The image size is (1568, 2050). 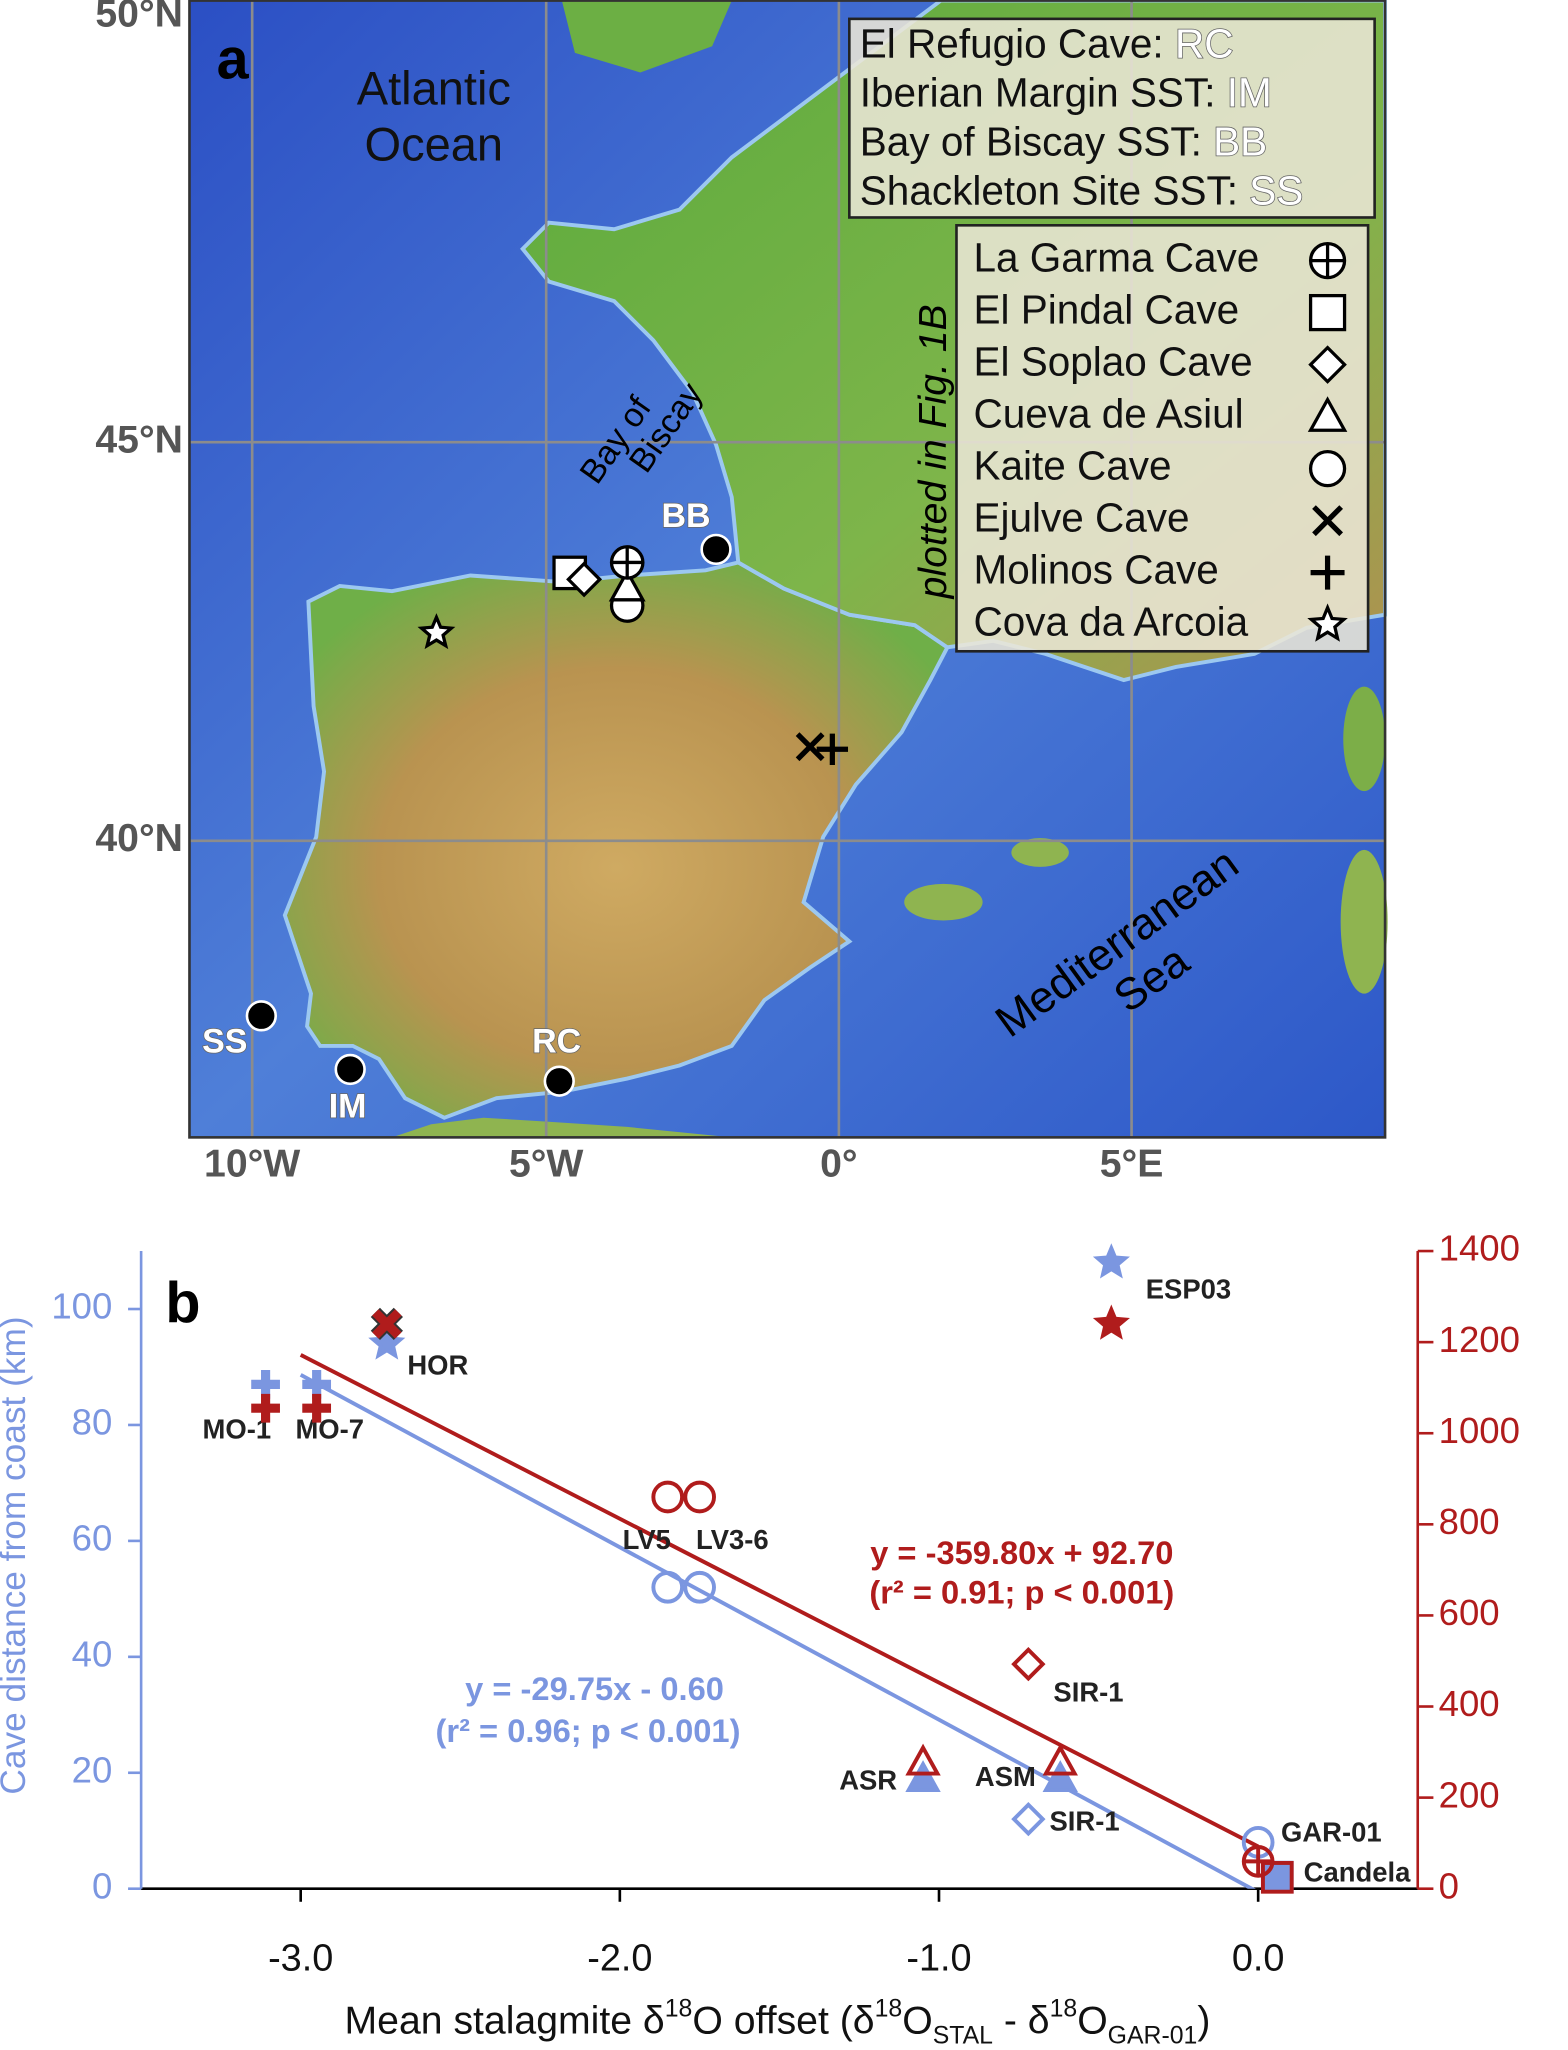 What do you see at coordinates (434, 87) in the screenshot?
I see `ocean-label: Atlantic` at bounding box center [434, 87].